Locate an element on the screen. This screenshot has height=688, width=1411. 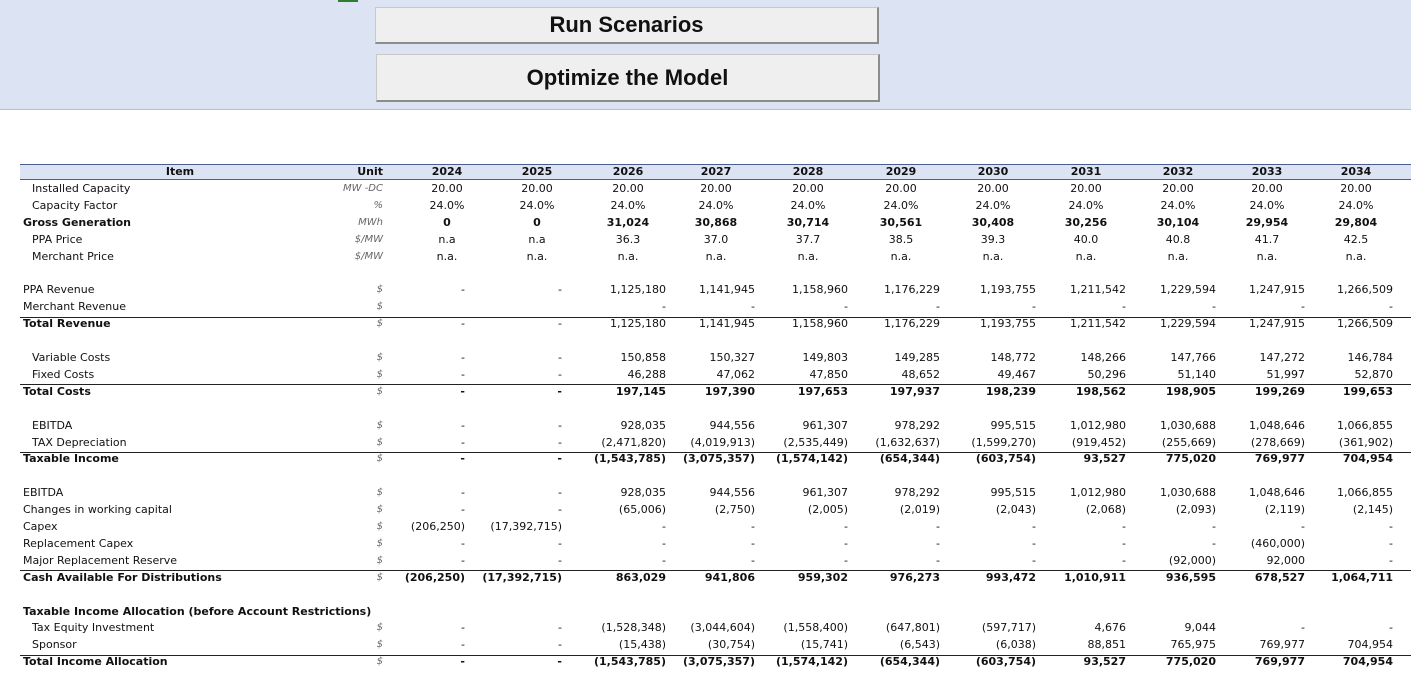
table-cell: 9,044 is located at coordinates (1200, 628).